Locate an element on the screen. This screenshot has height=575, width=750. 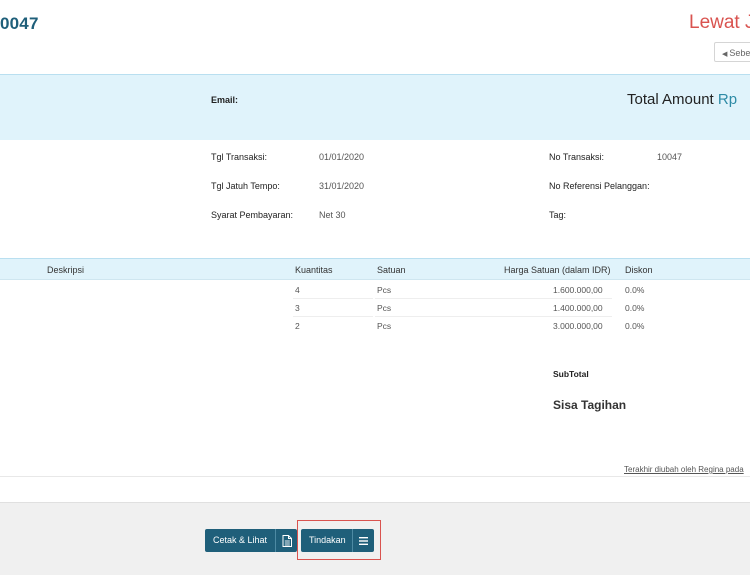
total-amount-currency: Rp is located at coordinates (727, 99).